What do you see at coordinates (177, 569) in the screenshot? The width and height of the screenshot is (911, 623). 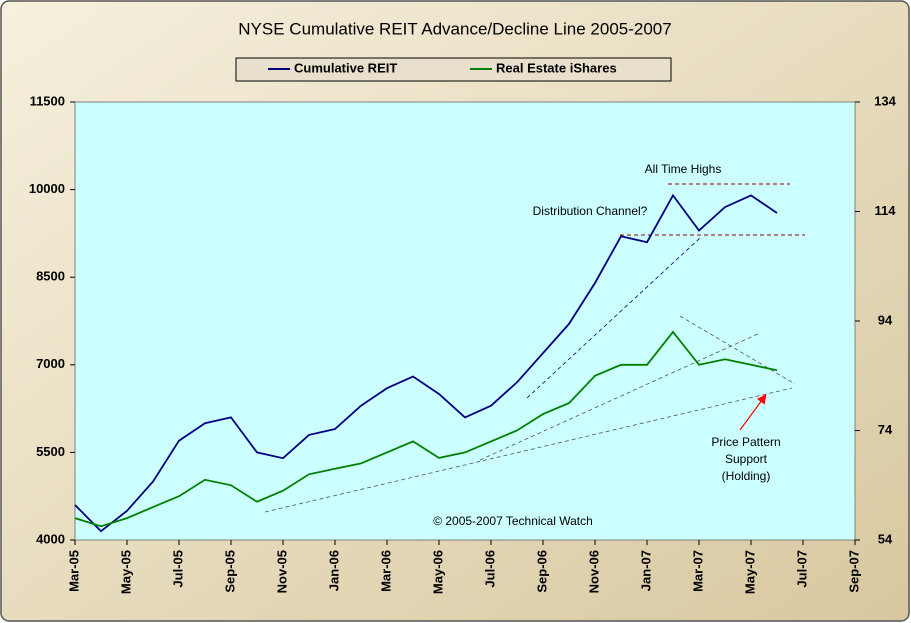 I see `x-tick-label: Jul-05` at bounding box center [177, 569].